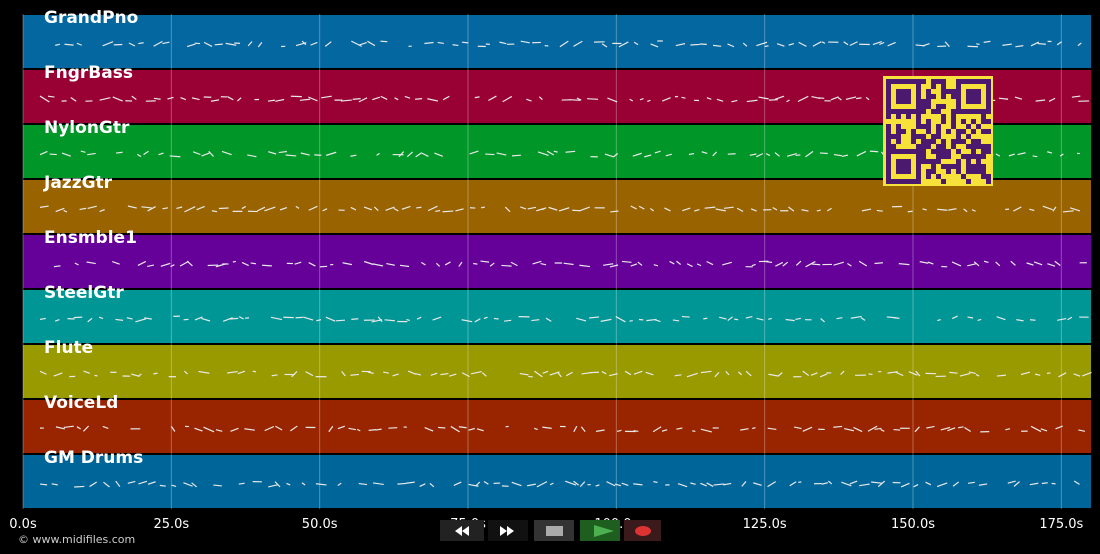  Describe the element at coordinates (90, 238) in the screenshot. I see `track-name: Ensmble1` at that location.